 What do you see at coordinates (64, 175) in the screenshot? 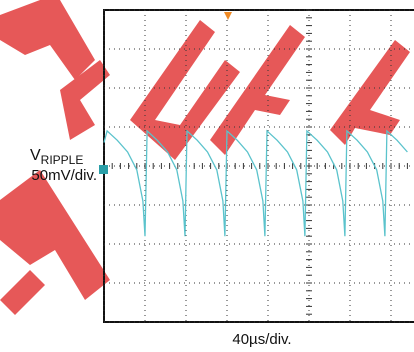
I see `y-scale: 50mV/div.` at bounding box center [64, 175].